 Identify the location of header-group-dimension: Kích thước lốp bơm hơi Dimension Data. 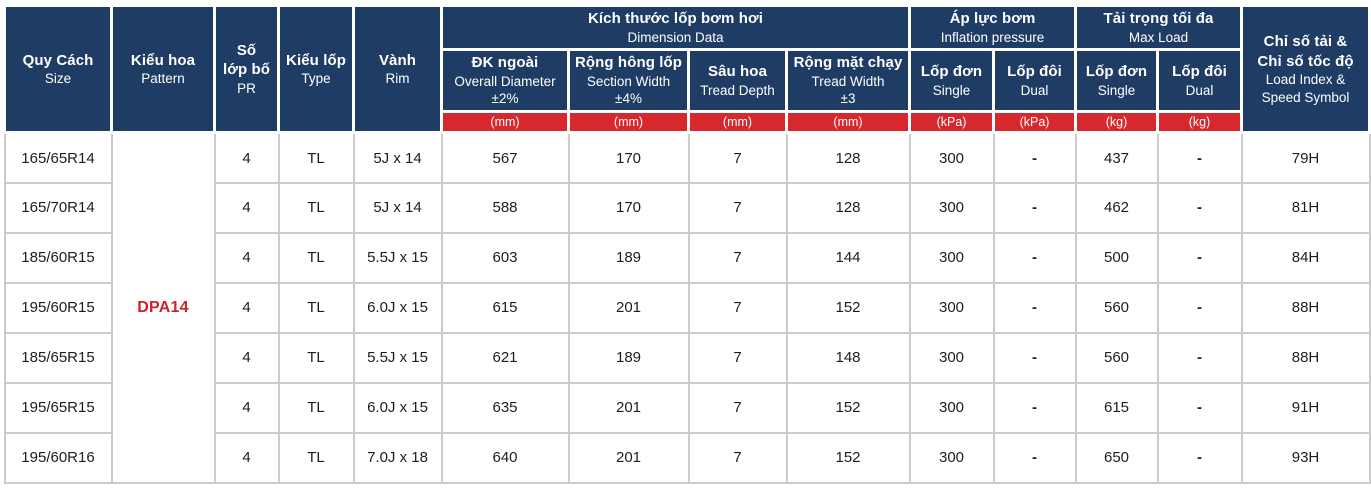
(675, 27).